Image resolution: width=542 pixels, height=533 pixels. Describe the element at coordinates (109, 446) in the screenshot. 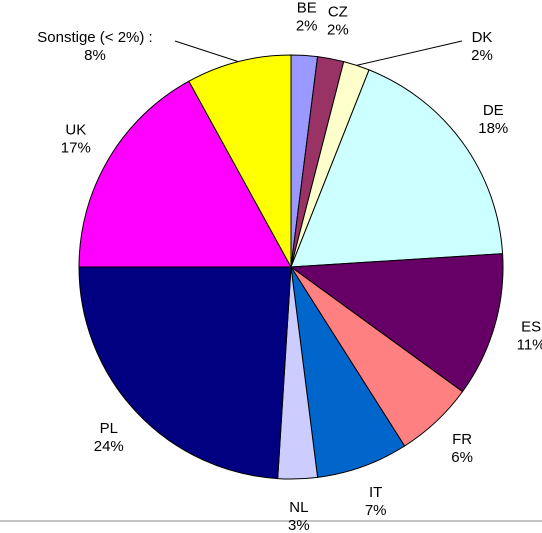

I see `slice-value-label: 24%` at that location.